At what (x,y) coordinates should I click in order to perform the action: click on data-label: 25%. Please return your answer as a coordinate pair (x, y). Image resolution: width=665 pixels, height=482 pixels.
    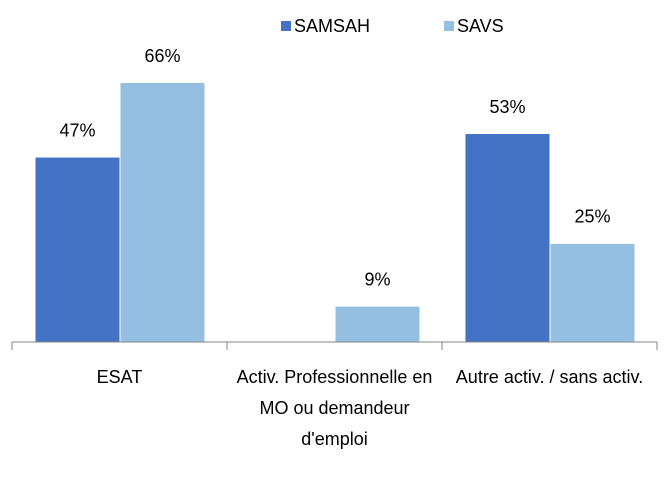
    Looking at the image, I should click on (592, 217).